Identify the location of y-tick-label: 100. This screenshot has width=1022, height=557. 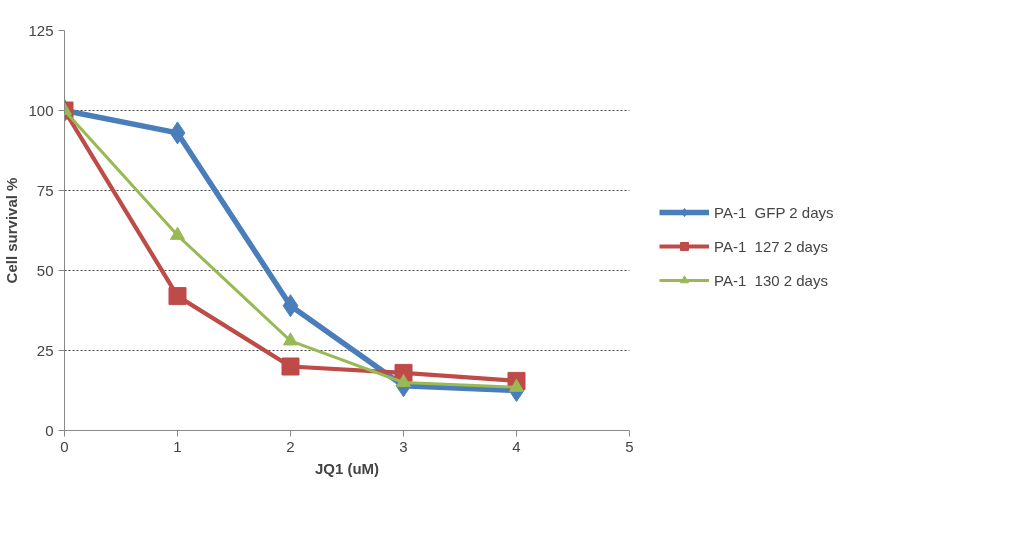
(41, 110).